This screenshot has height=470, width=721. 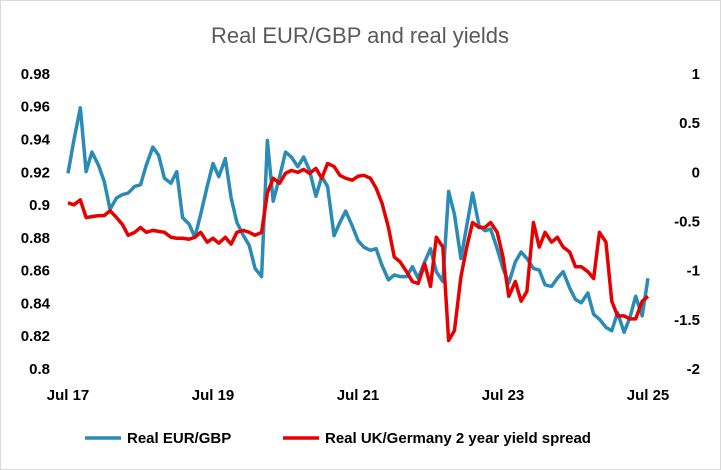 I want to click on chart-title: Real EUR/GBP and real yields, so click(x=360, y=35).